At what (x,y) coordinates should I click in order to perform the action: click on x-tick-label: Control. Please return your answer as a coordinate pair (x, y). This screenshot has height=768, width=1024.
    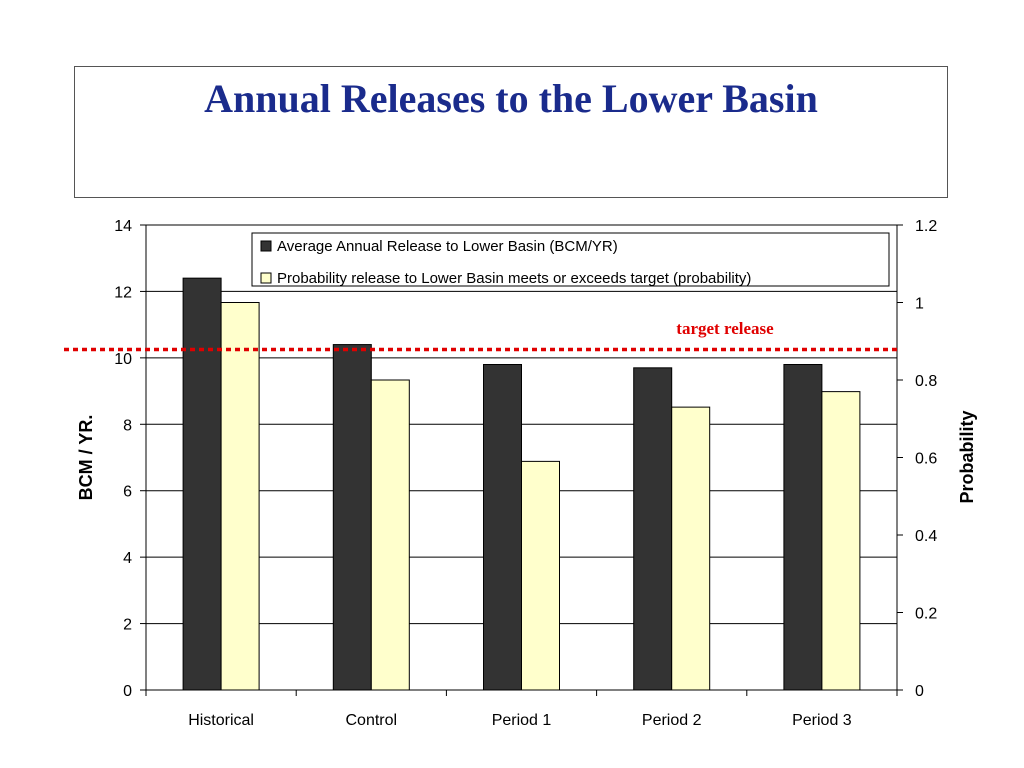
    Looking at the image, I should click on (372, 720).